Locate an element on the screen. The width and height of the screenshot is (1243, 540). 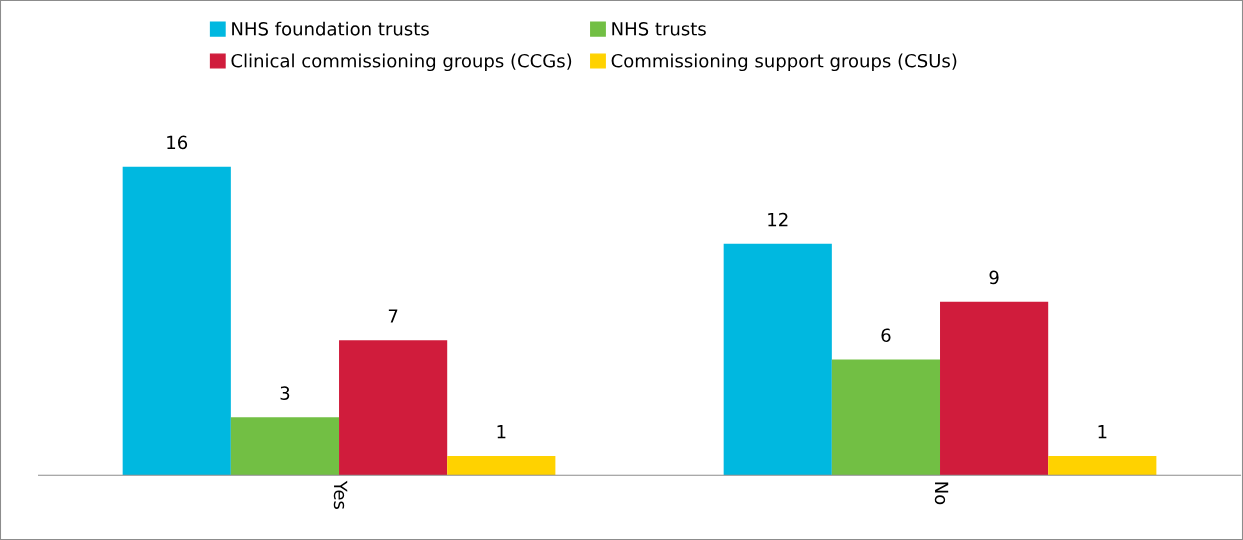
x-tick-label: Yes is located at coordinates (340, 495).